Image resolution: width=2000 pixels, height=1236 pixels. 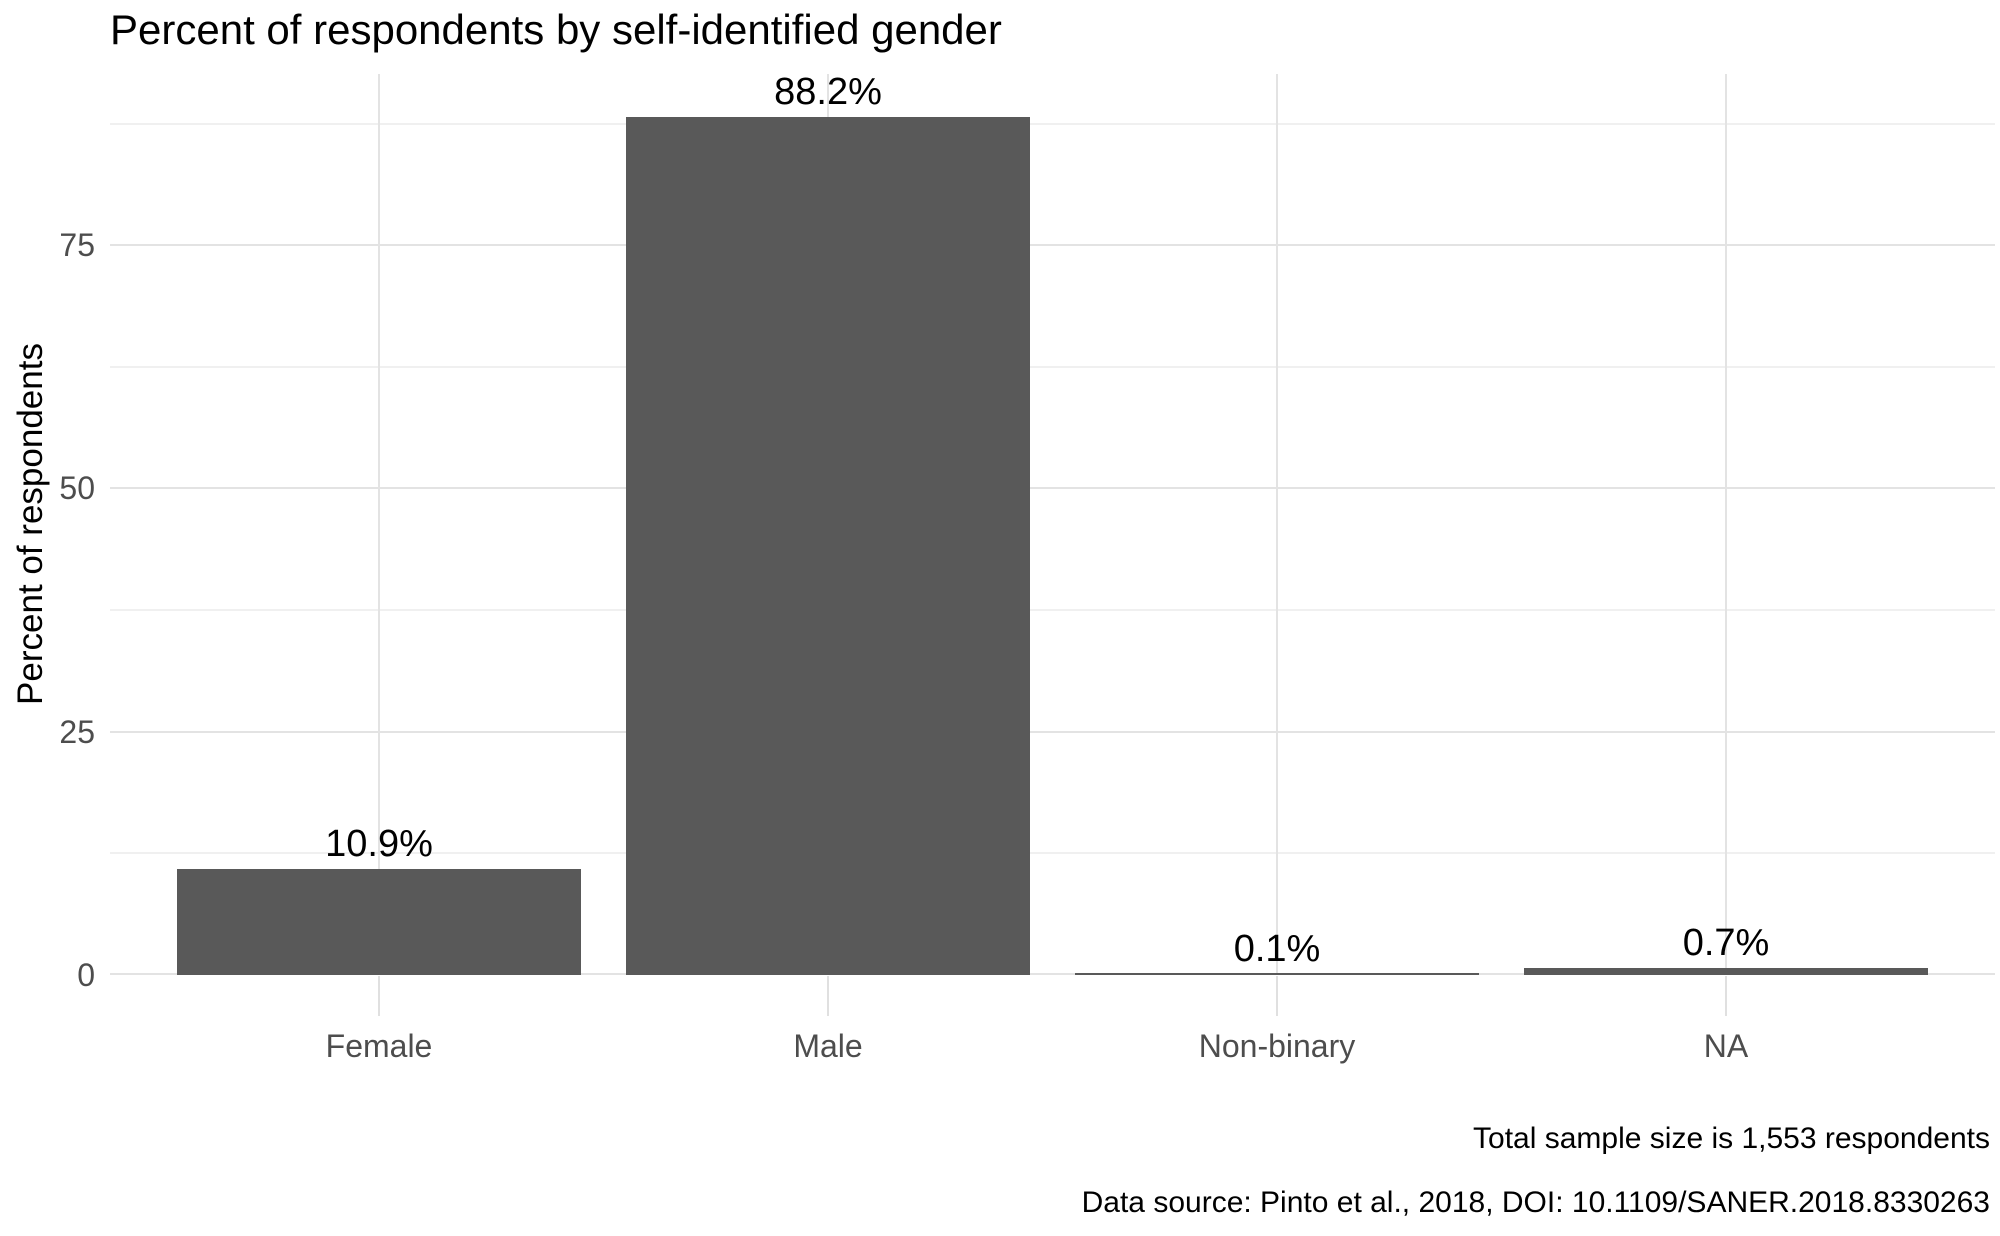 I want to click on bar-male, so click(x=828, y=546).